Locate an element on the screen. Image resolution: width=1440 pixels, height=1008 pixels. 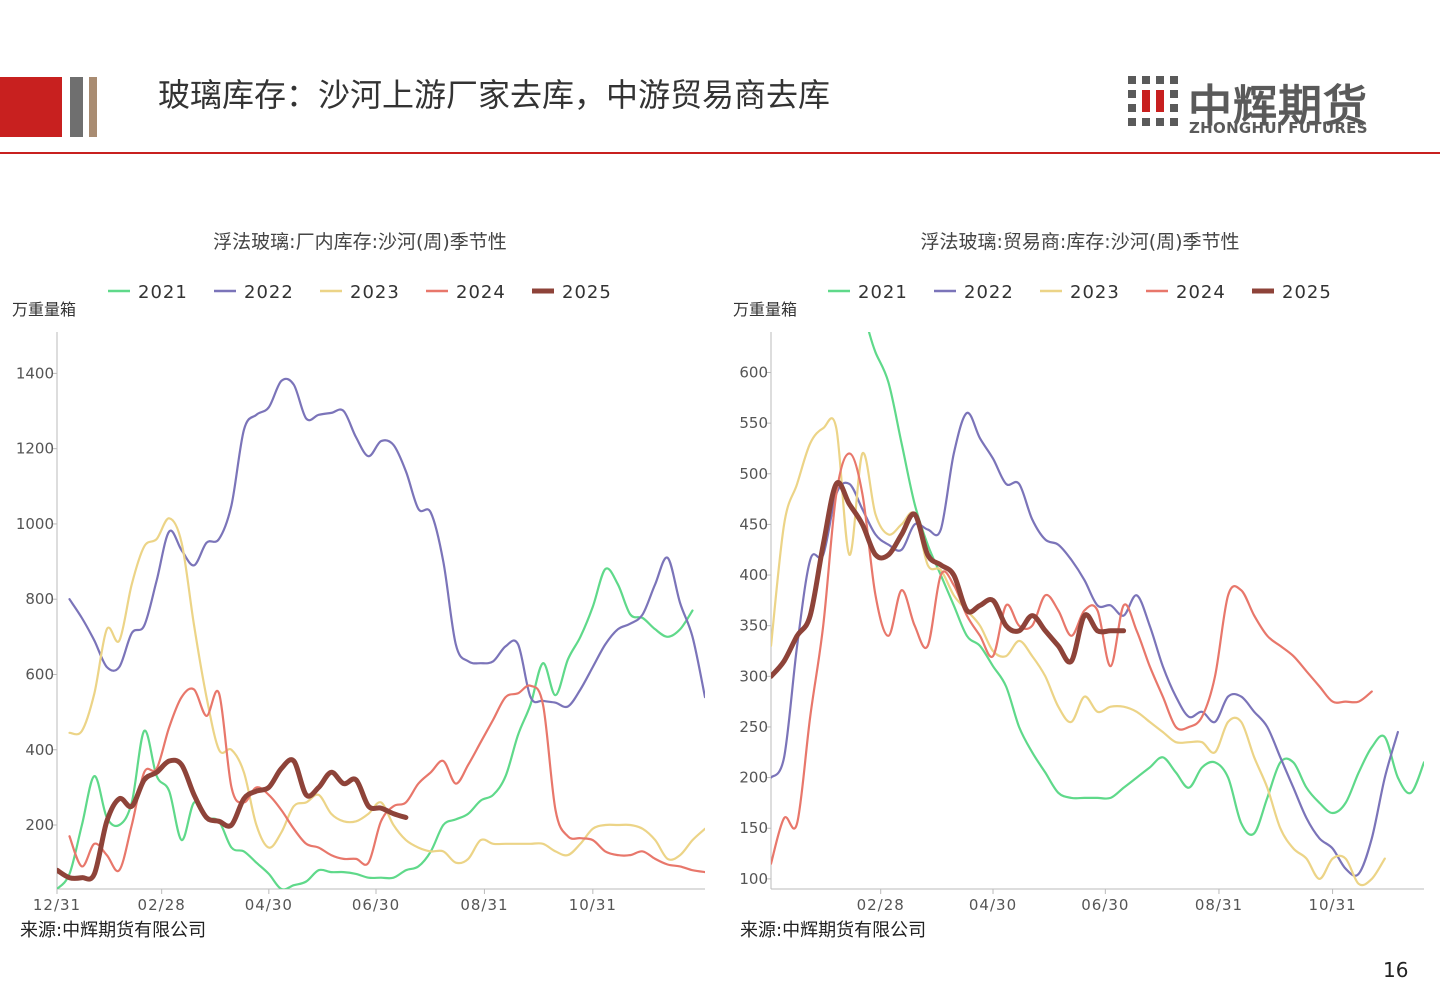
series-line-2021 is located at coordinates (375, 728).